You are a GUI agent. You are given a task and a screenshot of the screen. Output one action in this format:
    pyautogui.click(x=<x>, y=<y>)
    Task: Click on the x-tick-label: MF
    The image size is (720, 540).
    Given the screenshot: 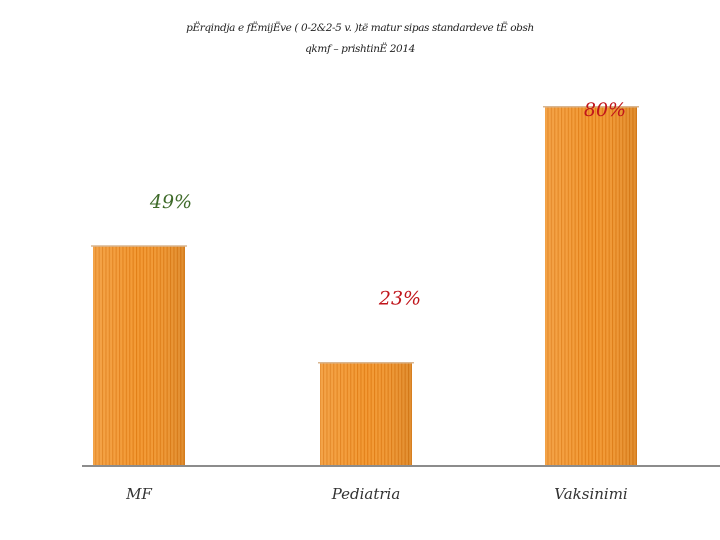 What is the action you would take?
    pyautogui.click(x=138, y=494)
    